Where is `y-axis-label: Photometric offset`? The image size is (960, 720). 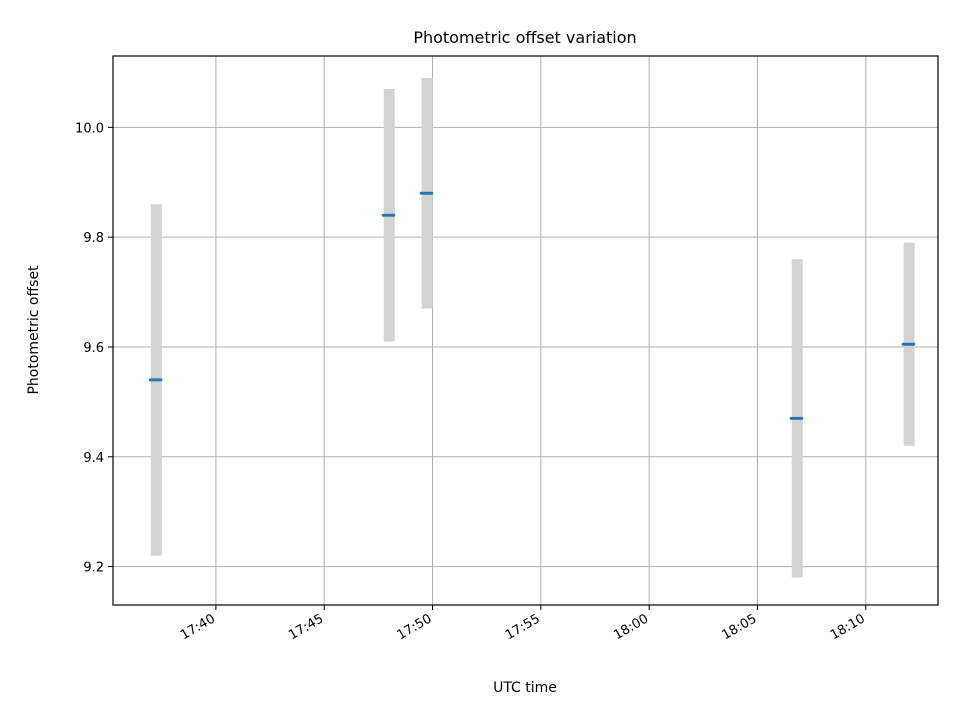 y-axis-label: Photometric offset is located at coordinates (34, 330).